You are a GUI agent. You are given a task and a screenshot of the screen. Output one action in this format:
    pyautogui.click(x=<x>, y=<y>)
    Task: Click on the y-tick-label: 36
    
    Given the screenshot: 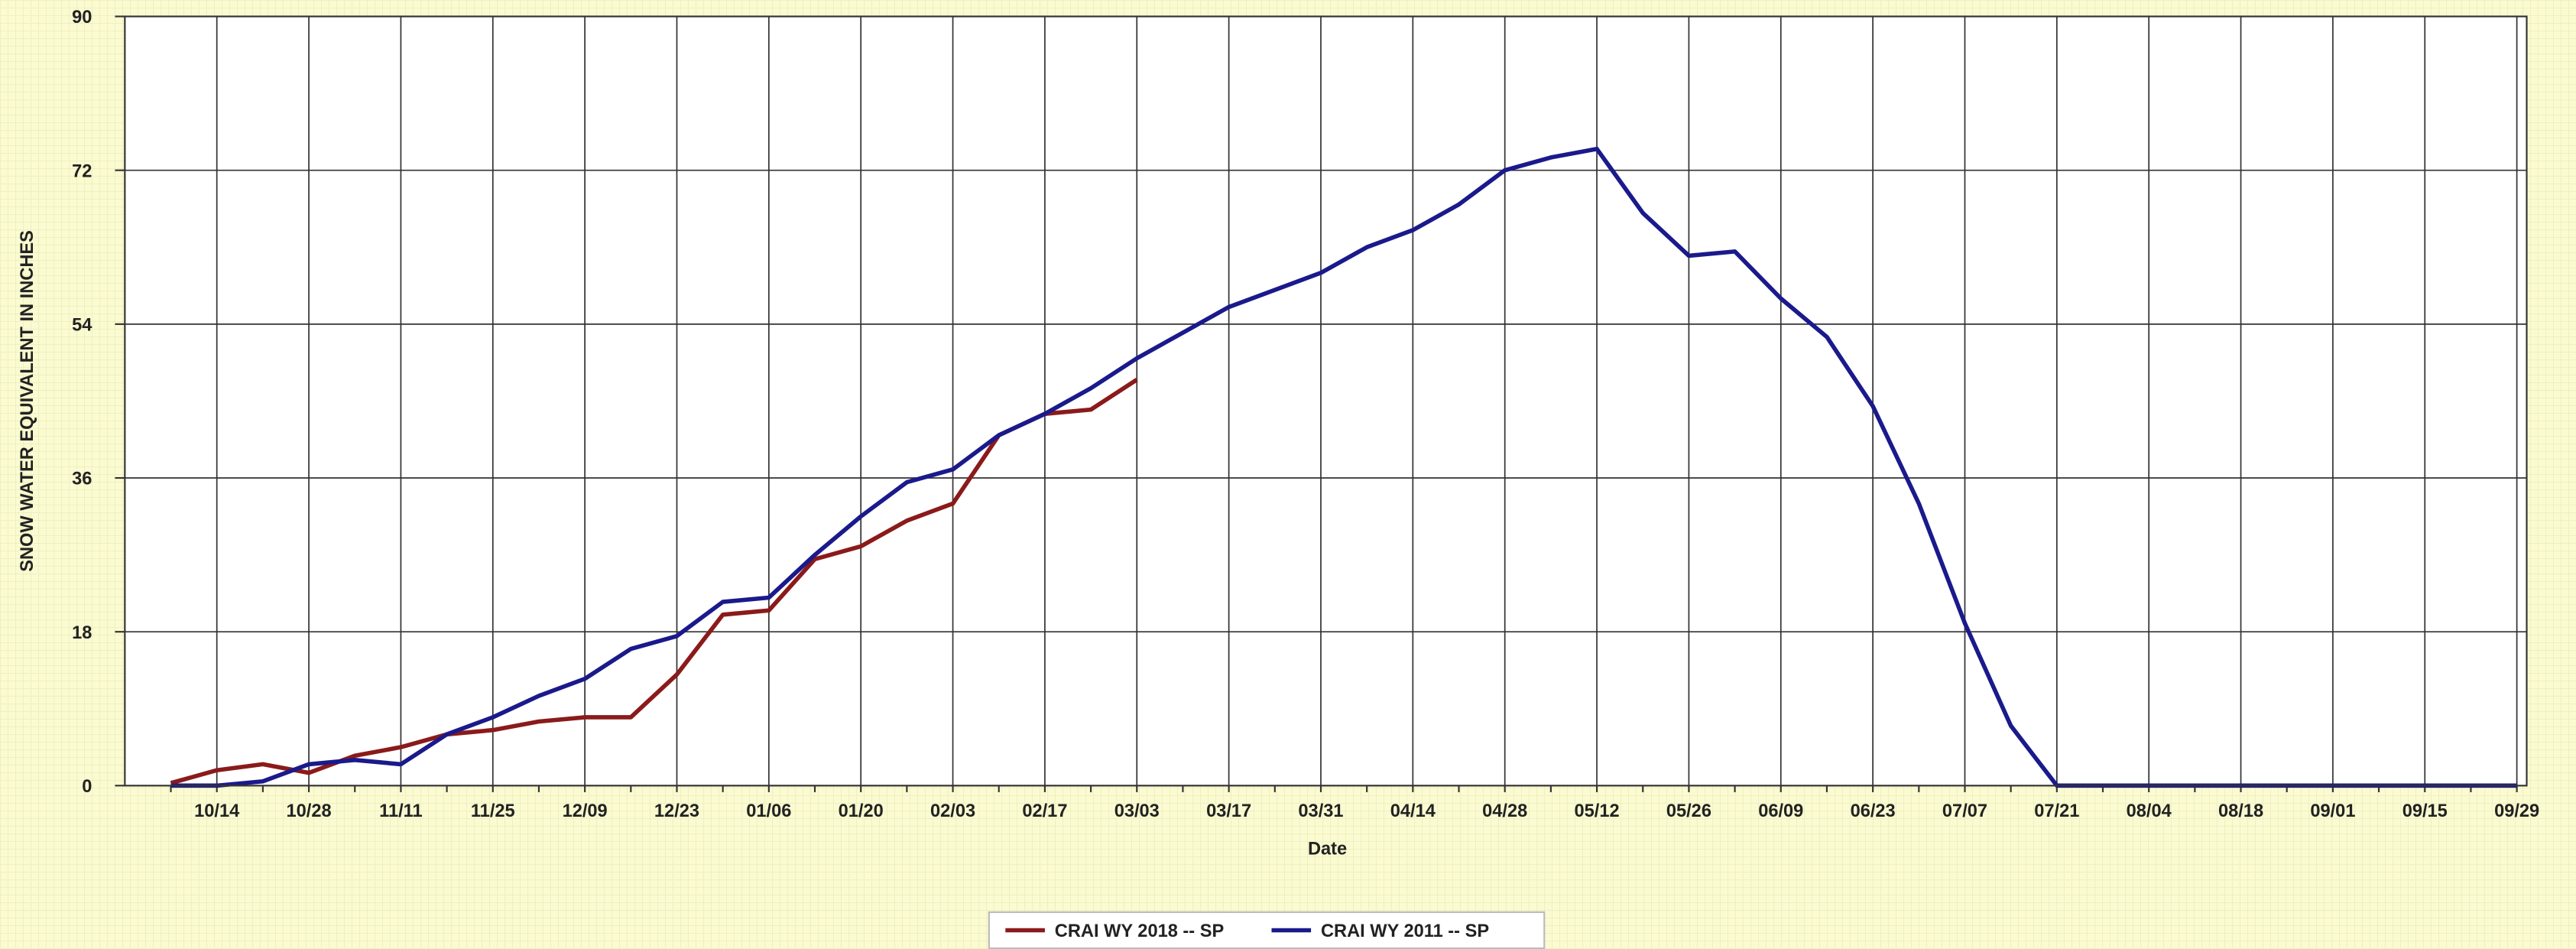 What is the action you would take?
    pyautogui.click(x=82, y=479)
    